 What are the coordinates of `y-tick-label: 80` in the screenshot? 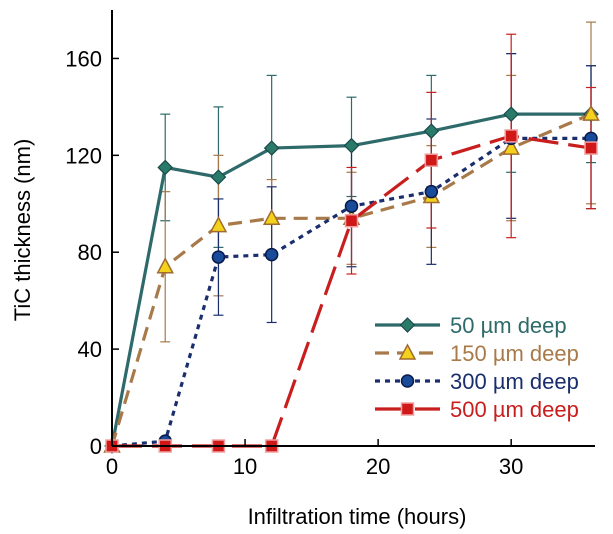 It's located at (90, 252).